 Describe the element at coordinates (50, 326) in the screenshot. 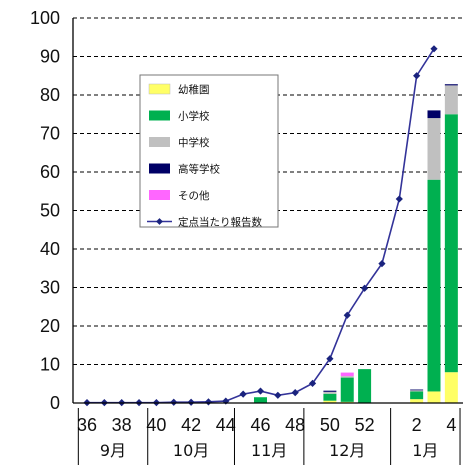

I see `y-tick-label: 20` at that location.